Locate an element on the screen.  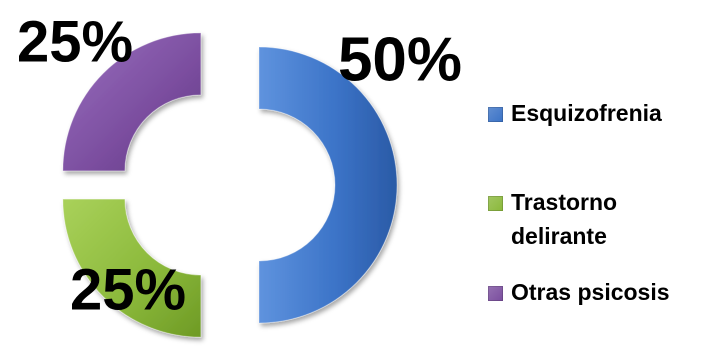
data-label-esquizofrenia: 50% is located at coordinates (400, 60).